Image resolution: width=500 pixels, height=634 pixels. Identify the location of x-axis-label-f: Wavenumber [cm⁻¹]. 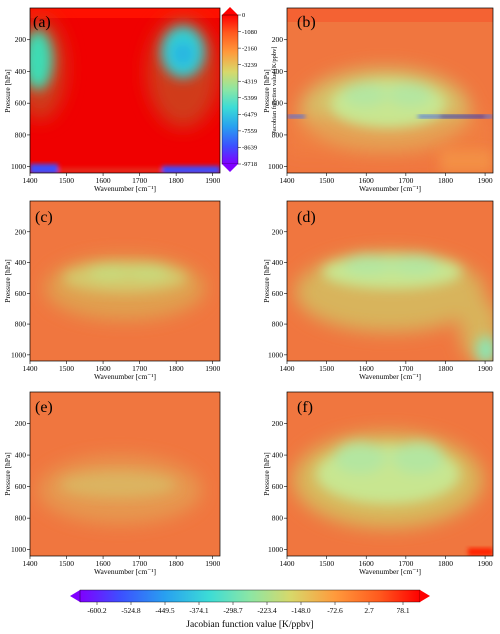
(390, 571).